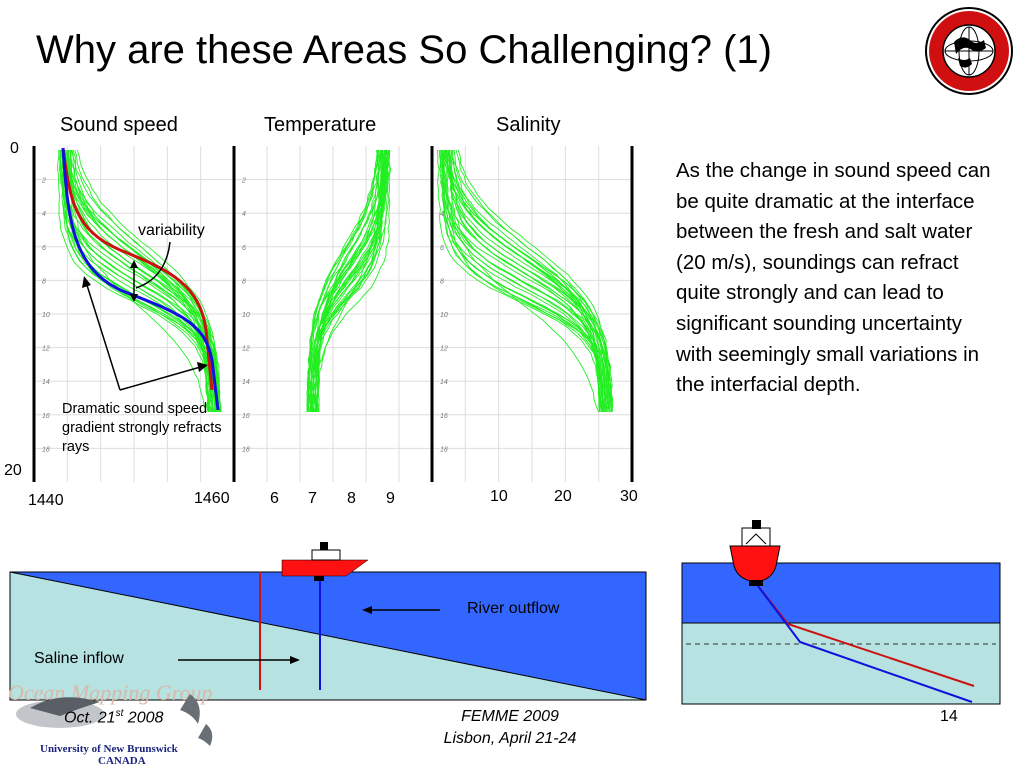  Describe the element at coordinates (46, 416) in the screenshot. I see `depth-tick-label: 16` at that location.